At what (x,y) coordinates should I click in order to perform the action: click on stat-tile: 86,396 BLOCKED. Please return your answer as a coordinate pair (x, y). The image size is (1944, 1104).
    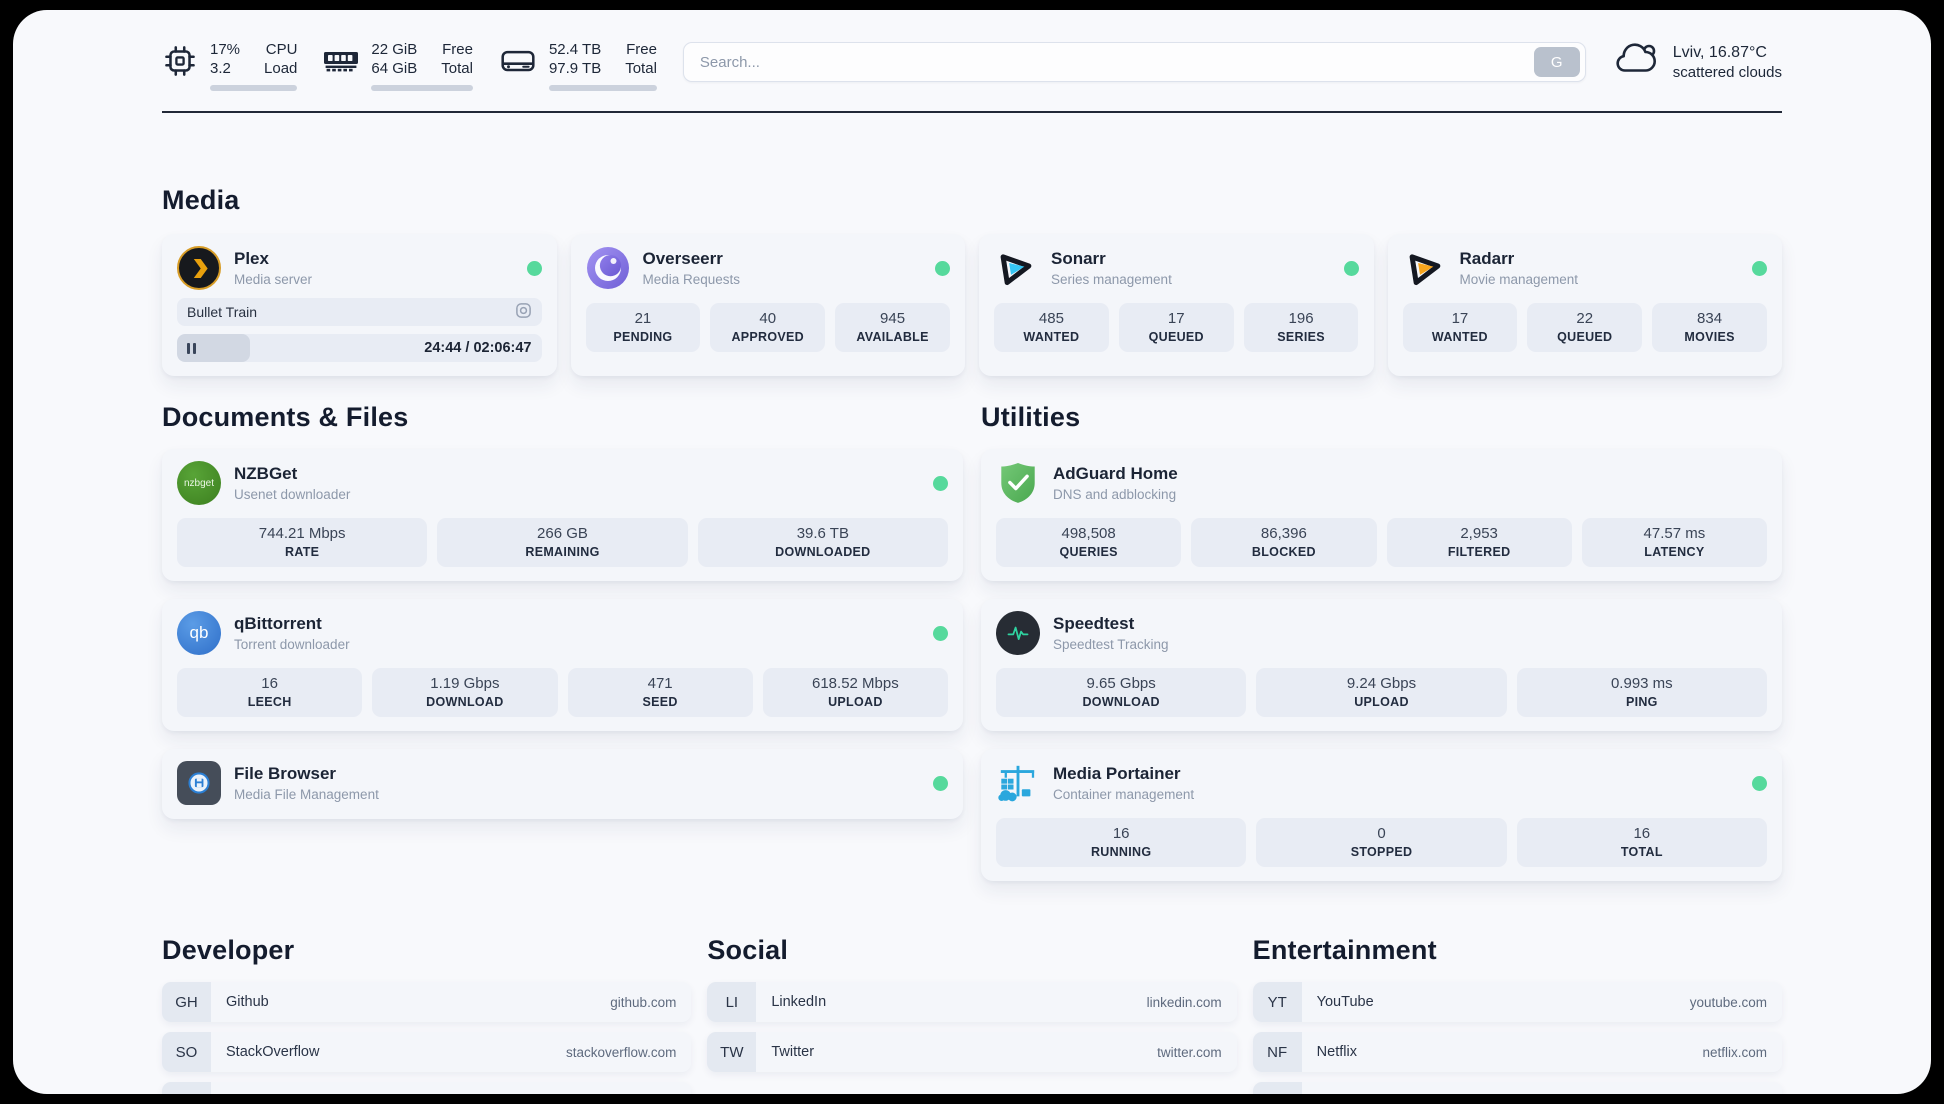
    Looking at the image, I should click on (1284, 542).